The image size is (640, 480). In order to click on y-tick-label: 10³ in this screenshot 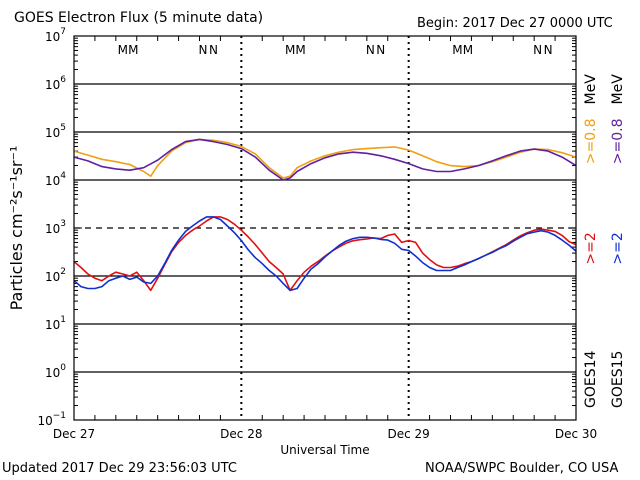, I will do `click(55, 227)`.